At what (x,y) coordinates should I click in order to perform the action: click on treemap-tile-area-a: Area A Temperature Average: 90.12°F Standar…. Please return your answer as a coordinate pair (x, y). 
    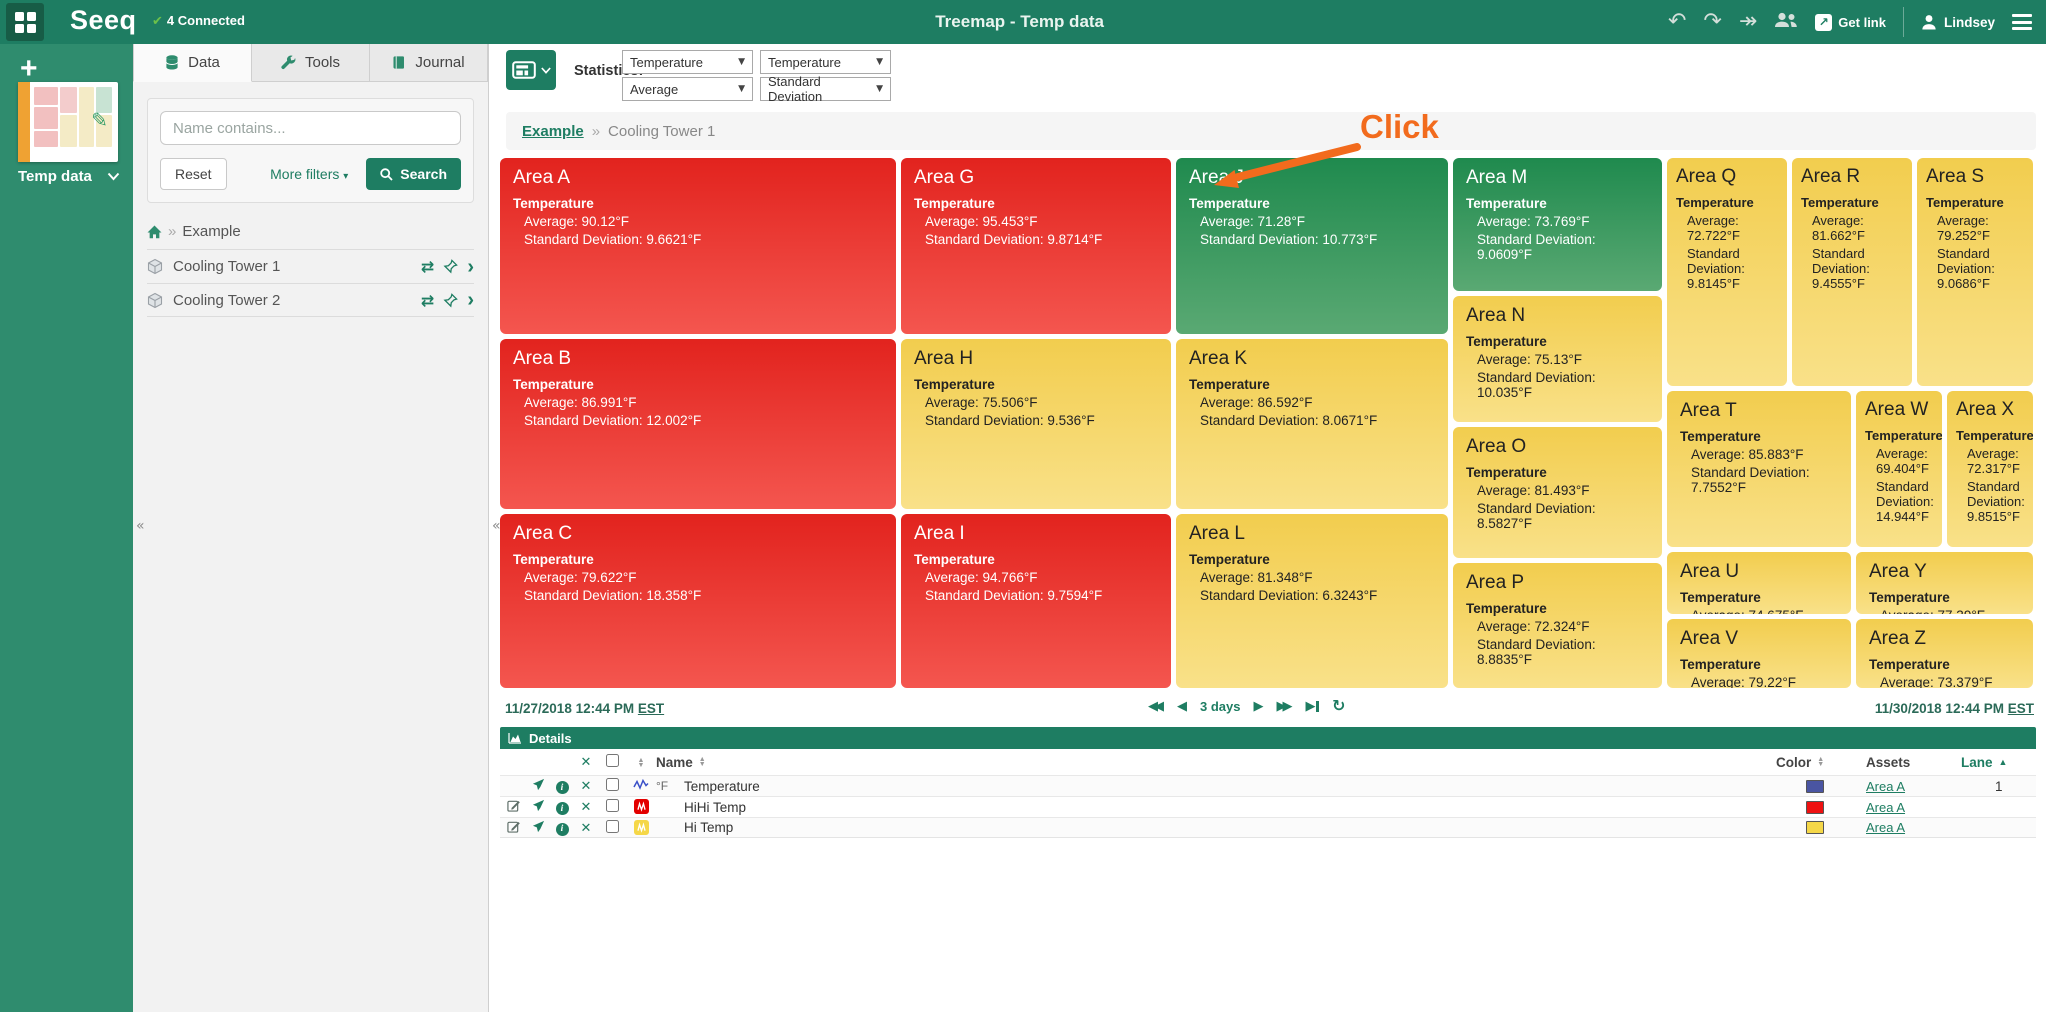
    Looking at the image, I should click on (698, 246).